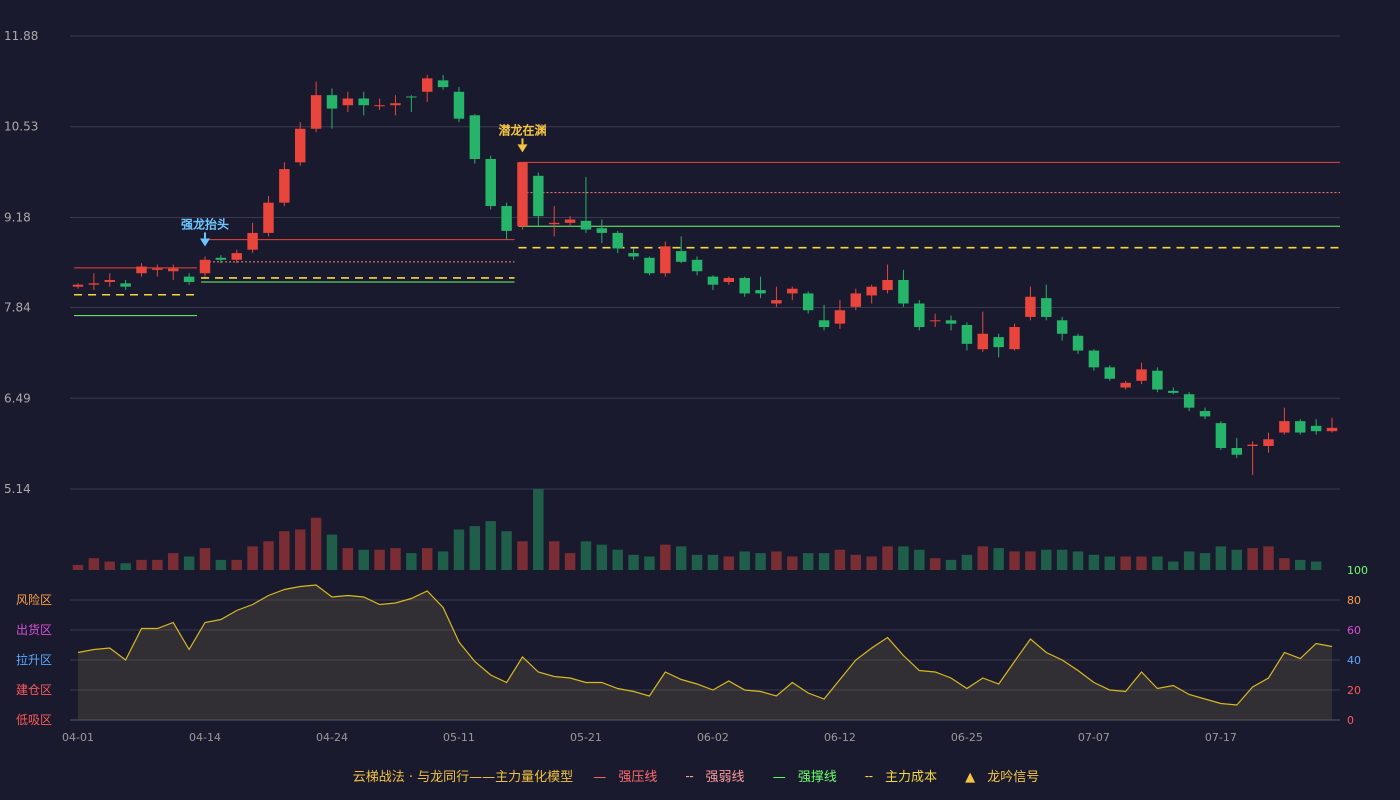 This screenshot has width=1400, height=800. What do you see at coordinates (840, 737) in the screenshot?
I see `x-tick-label: 06-12` at bounding box center [840, 737].